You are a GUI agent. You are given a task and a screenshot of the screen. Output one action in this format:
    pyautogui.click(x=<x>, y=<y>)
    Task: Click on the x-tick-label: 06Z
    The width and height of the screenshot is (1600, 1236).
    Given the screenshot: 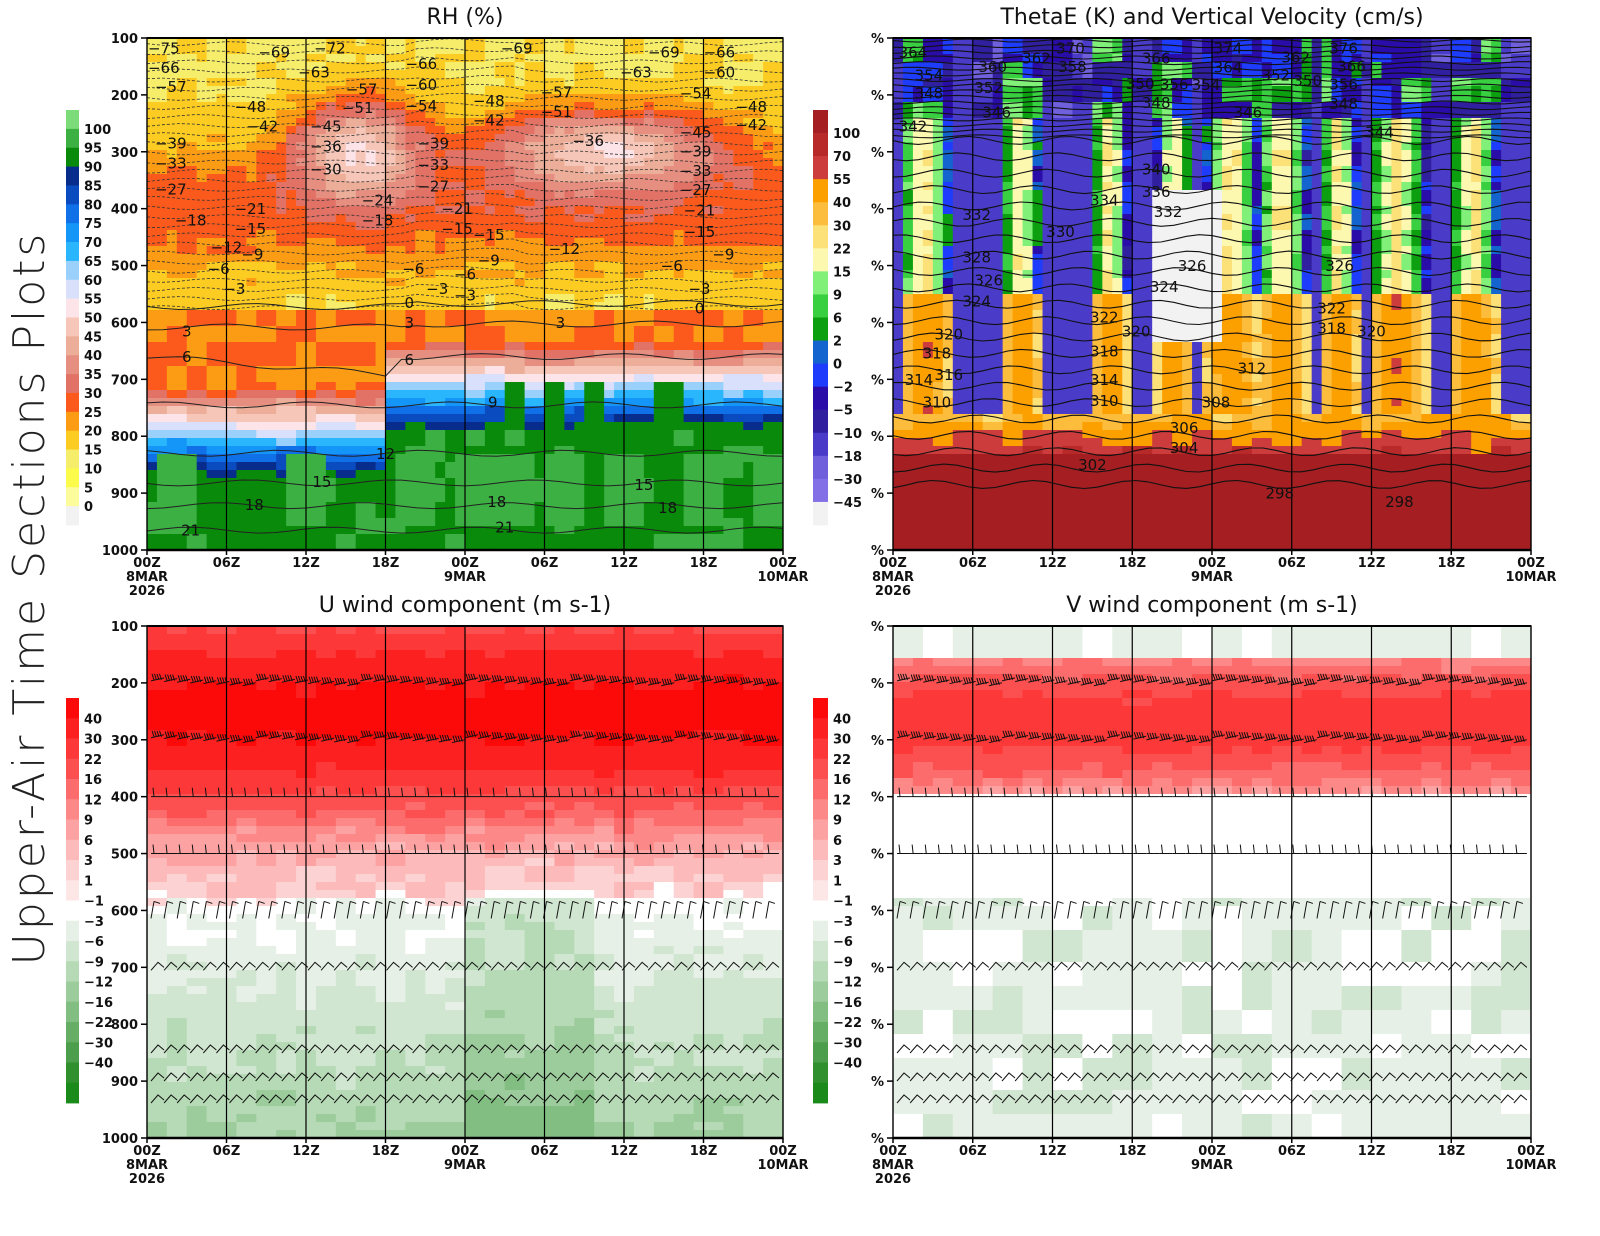 What is the action you would take?
    pyautogui.click(x=227, y=563)
    